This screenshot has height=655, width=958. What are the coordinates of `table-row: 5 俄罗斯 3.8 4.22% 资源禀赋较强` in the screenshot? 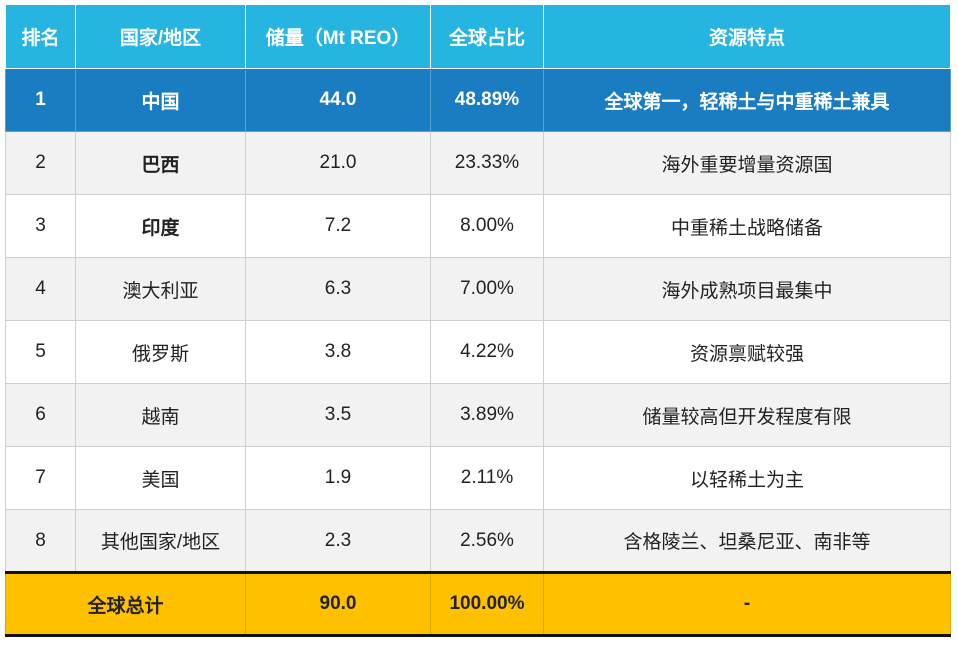 It's located at (478, 352).